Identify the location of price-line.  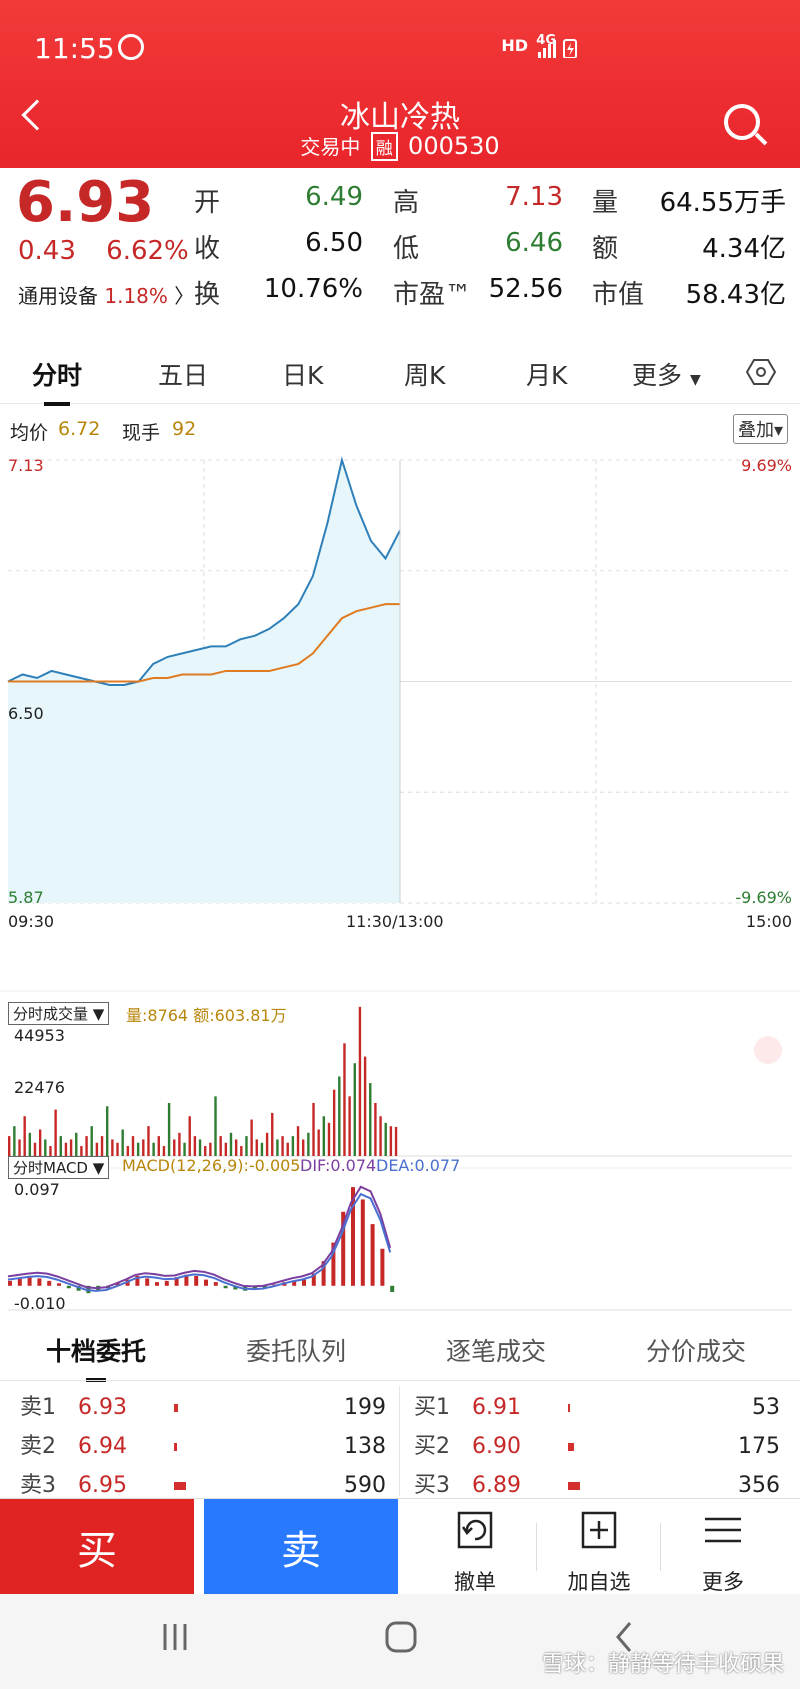
(204, 571).